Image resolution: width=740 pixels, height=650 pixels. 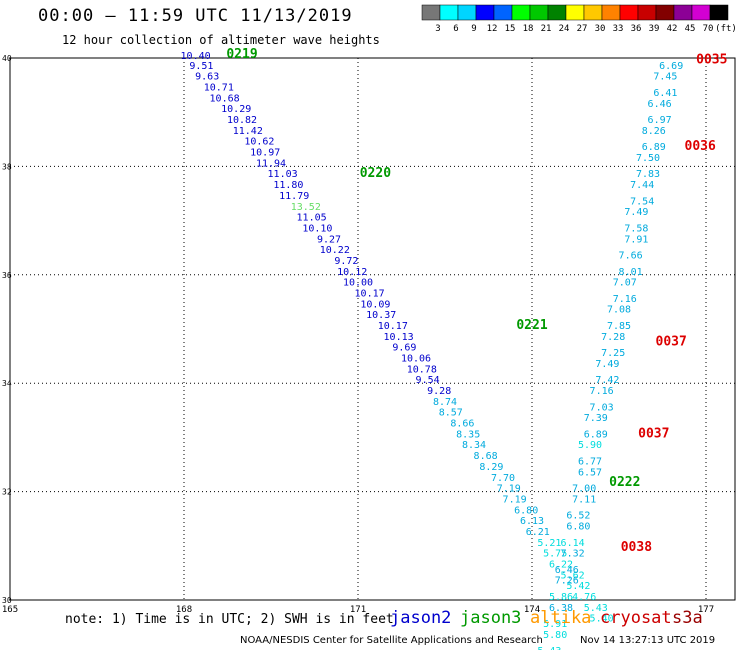 What do you see at coordinates (602, 391) in the screenshot?
I see `wave-height-label: 7.16` at bounding box center [602, 391].